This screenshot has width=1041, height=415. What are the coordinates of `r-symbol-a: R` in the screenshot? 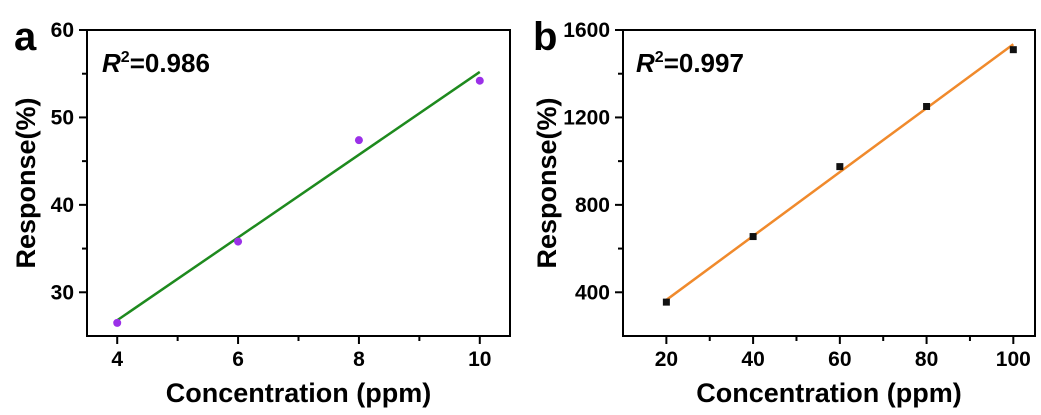 It's located at (111, 63).